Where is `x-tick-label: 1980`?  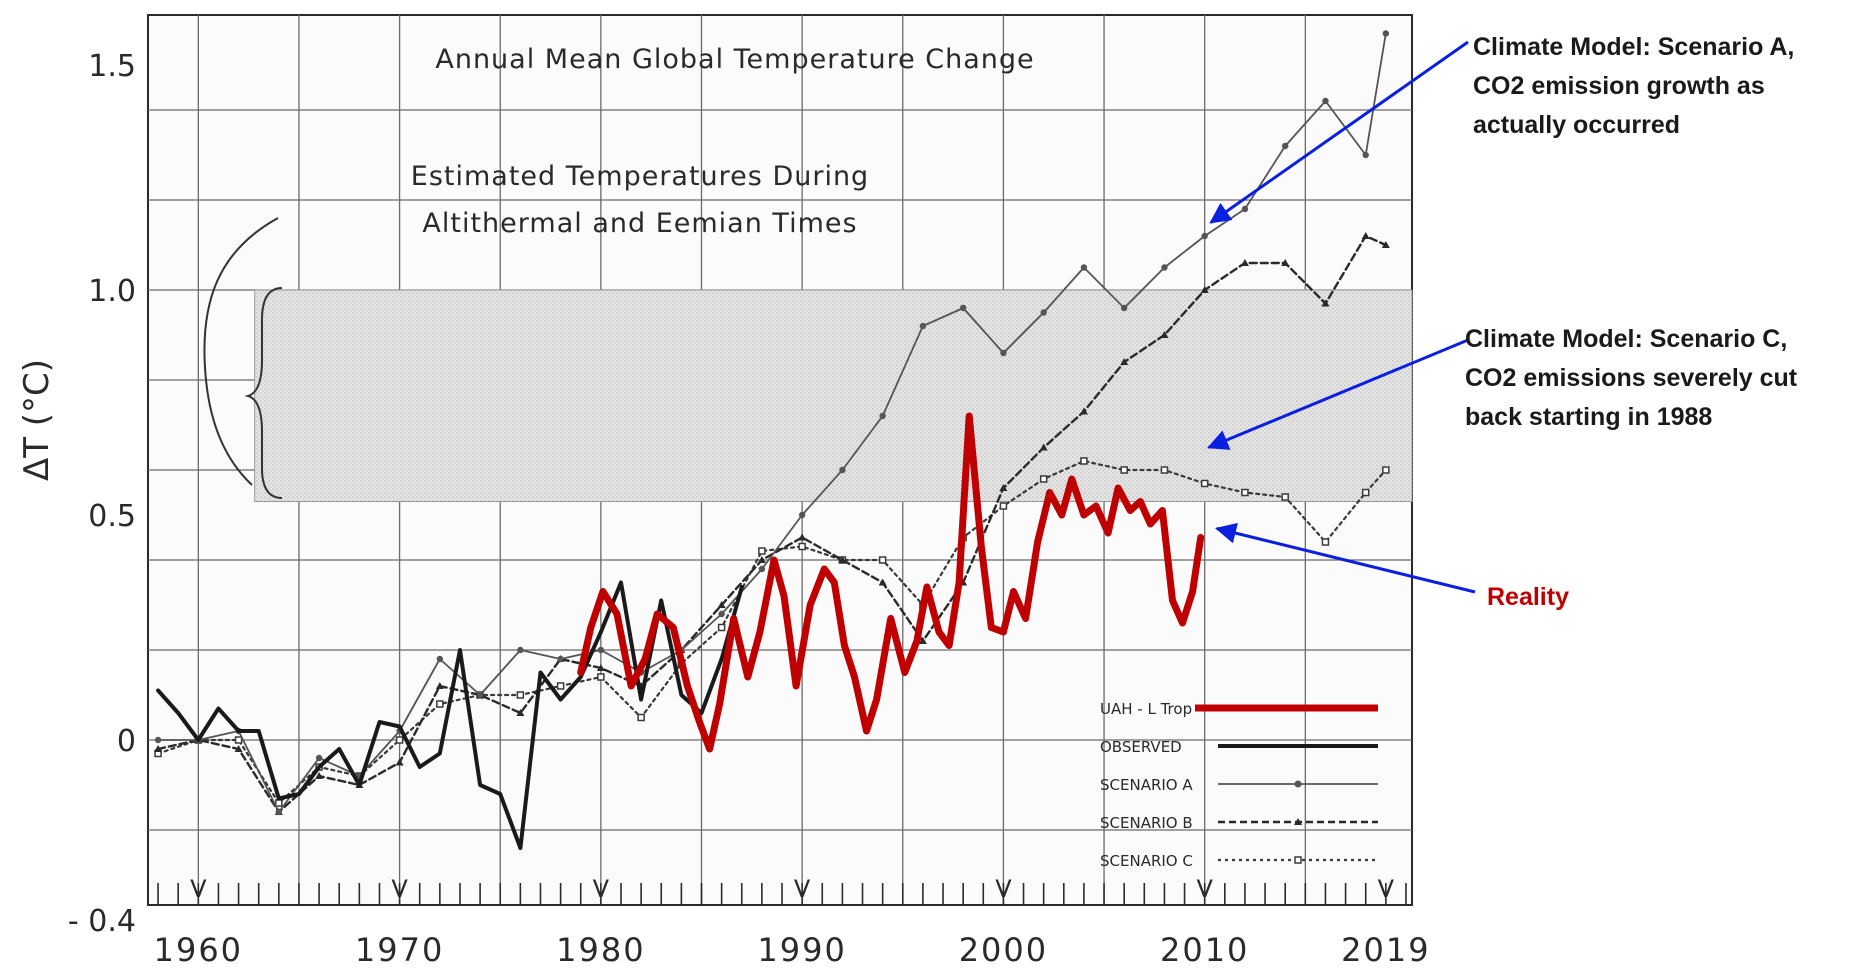 x-tick-label: 1980 is located at coordinates (600, 950).